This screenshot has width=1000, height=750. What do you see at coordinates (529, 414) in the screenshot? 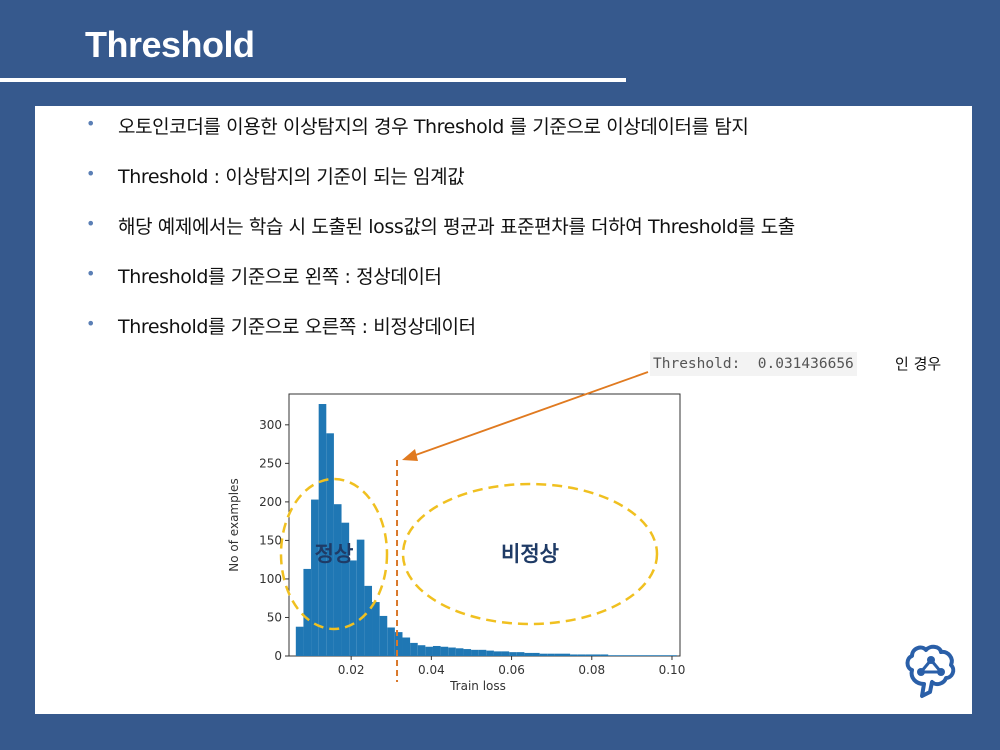
I see `threshold-arrow` at bounding box center [529, 414].